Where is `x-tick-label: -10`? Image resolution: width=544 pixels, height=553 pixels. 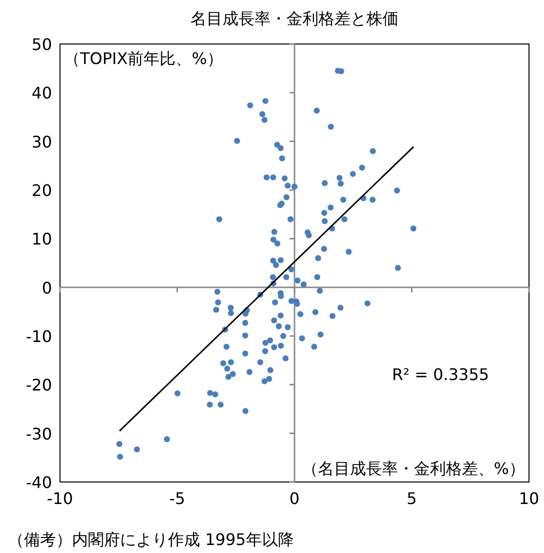 x-tick-label: -10 is located at coordinates (60, 498).